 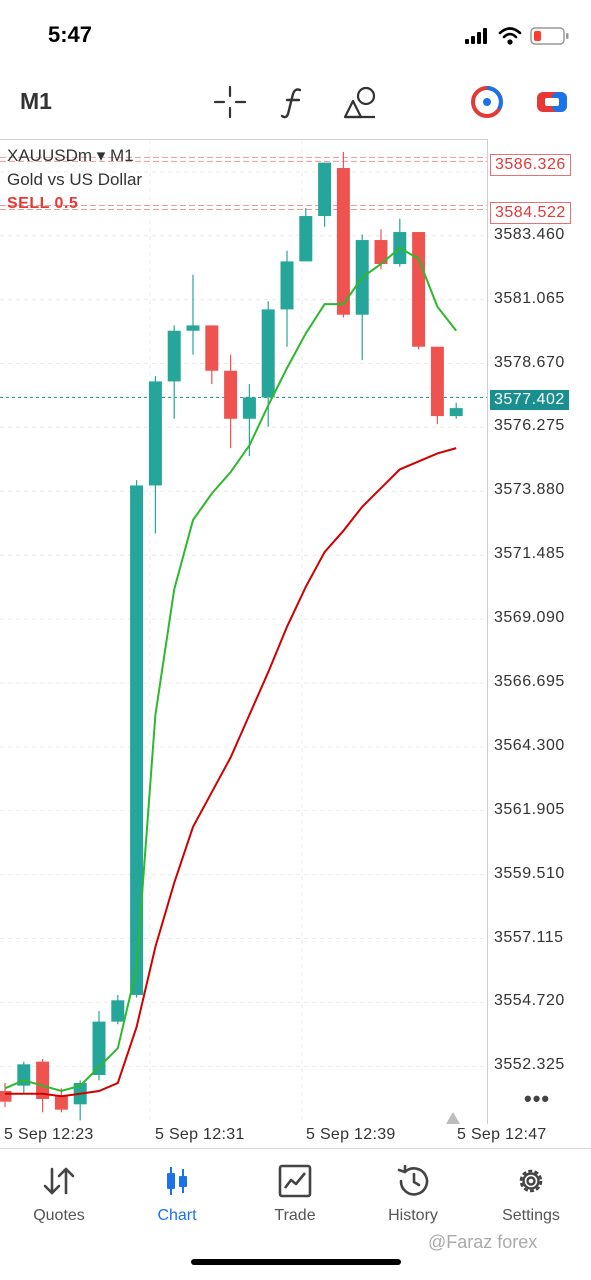 I want to click on tab-quotes: Quotes, so click(x=59, y=1194).